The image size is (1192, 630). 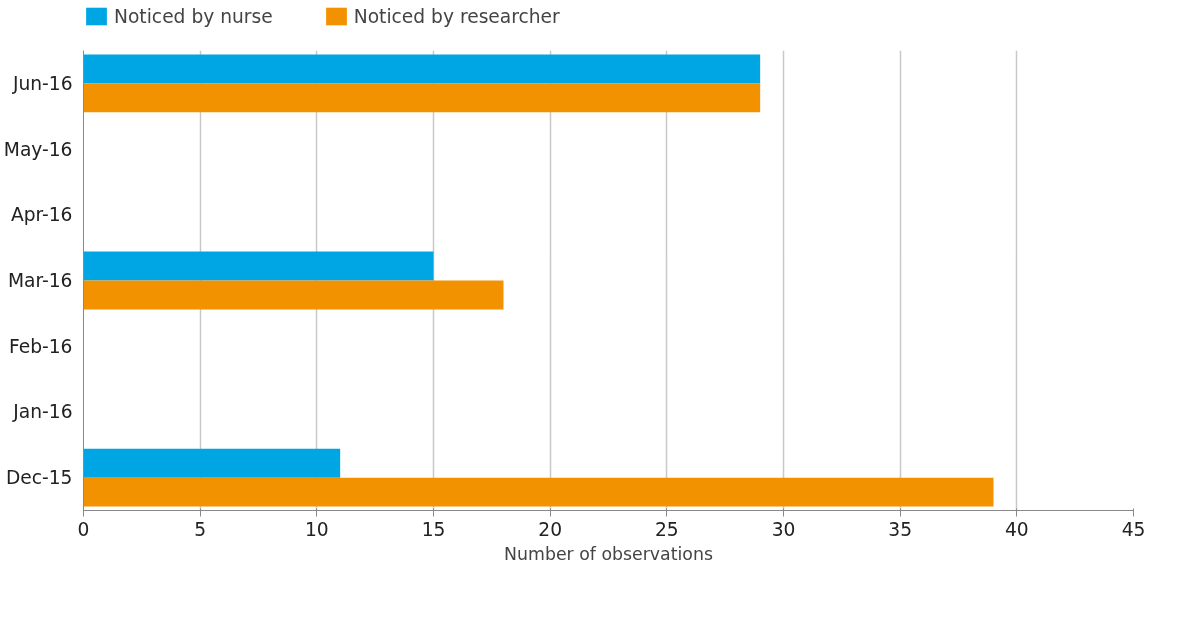 What do you see at coordinates (783, 529) in the screenshot?
I see `x-tick-label: 30` at bounding box center [783, 529].